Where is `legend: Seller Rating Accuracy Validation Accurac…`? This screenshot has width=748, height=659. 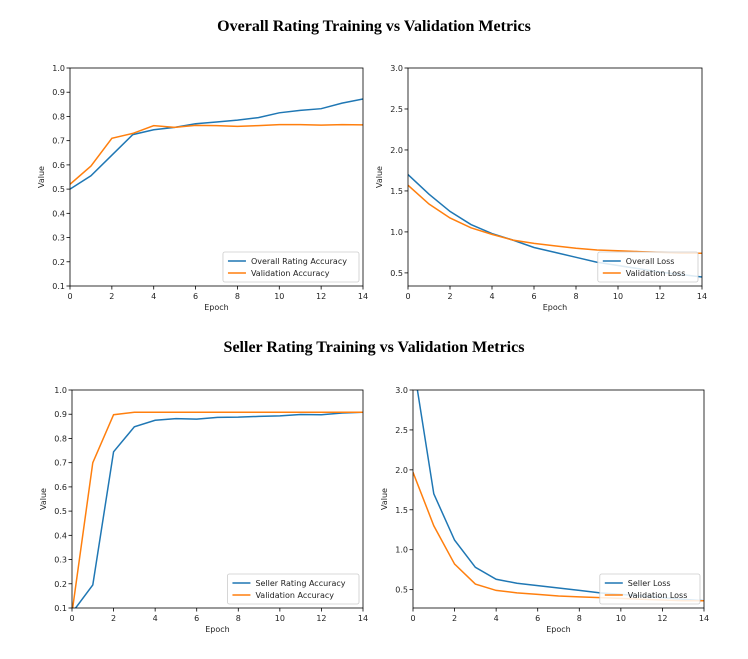 legend: Seller Rating Accuracy Validation Accurac… is located at coordinates (293, 589).